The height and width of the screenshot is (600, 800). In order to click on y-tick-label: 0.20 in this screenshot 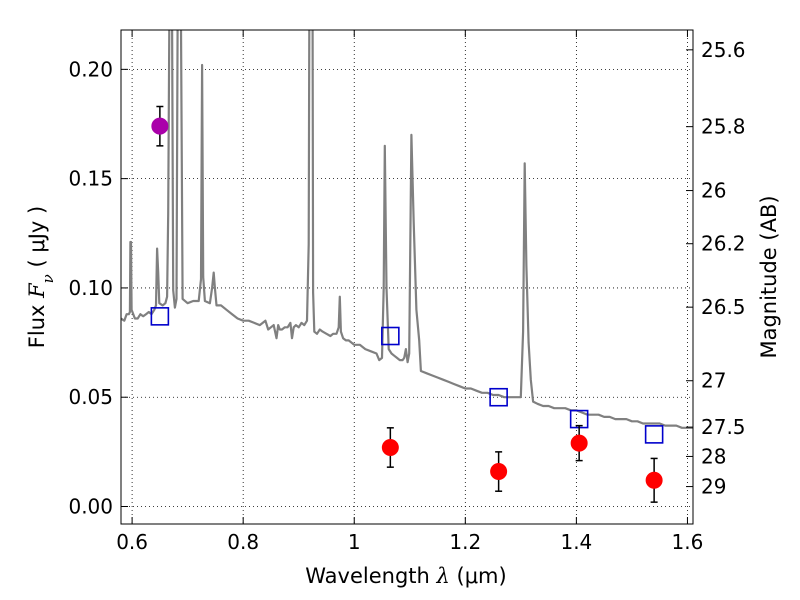, I will do `click(90, 69)`.